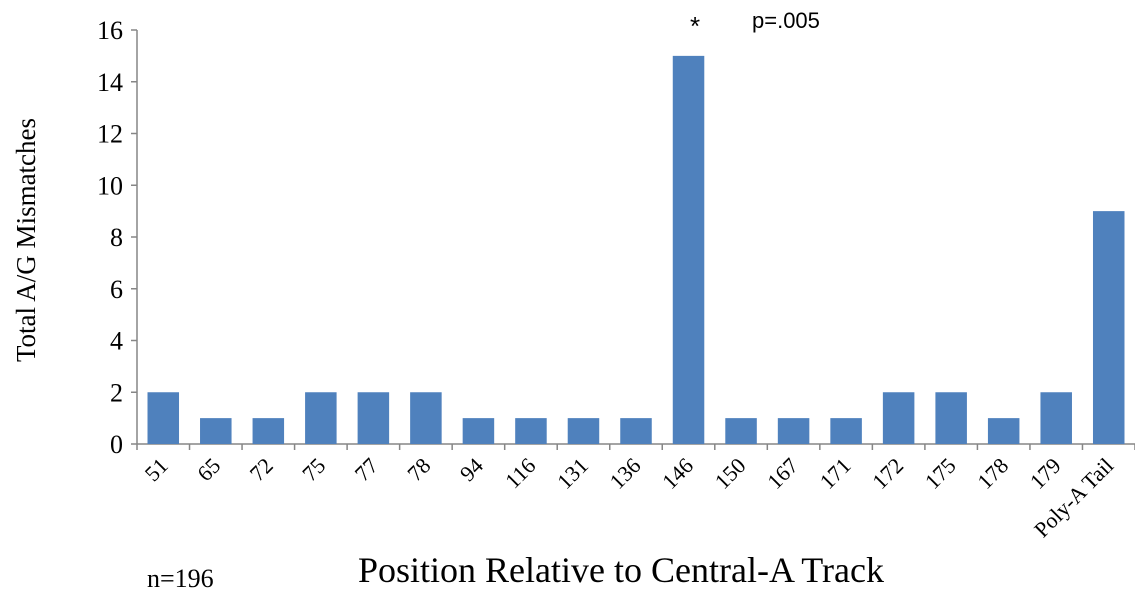 This screenshot has width=1135, height=594. What do you see at coordinates (156, 469) in the screenshot?
I see `x-tick-label: 51` at bounding box center [156, 469].